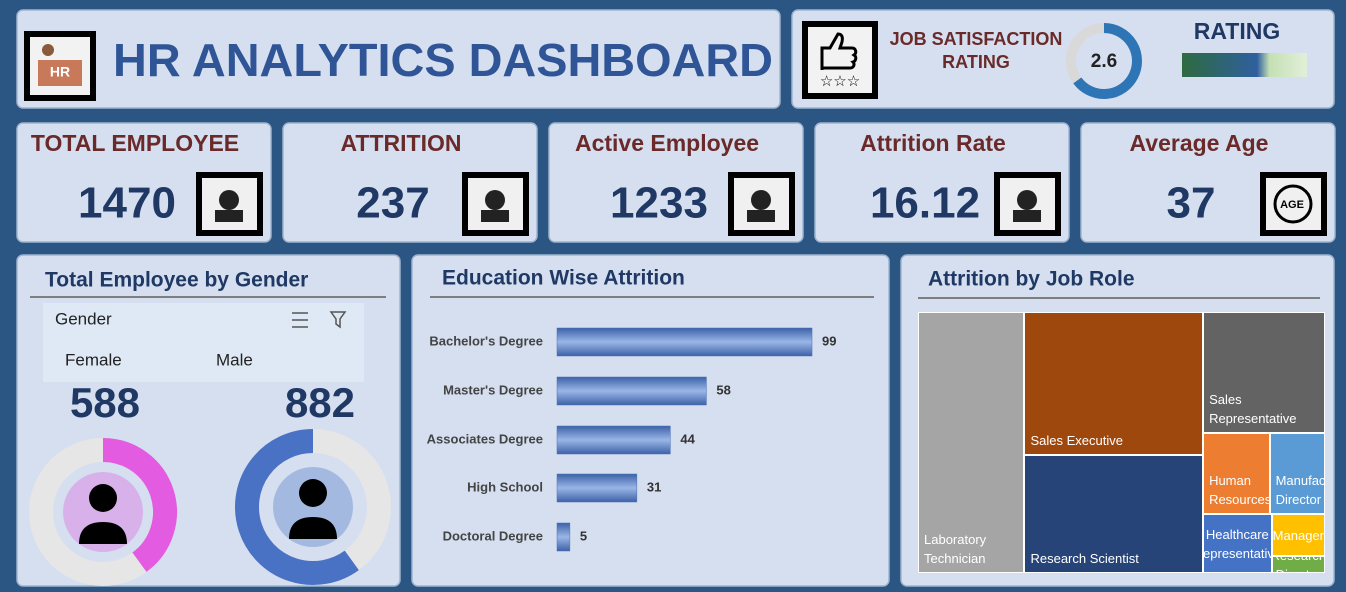 This screenshot has width=1346, height=592. I want to click on education-title: Education Wise Attrition, so click(563, 278).